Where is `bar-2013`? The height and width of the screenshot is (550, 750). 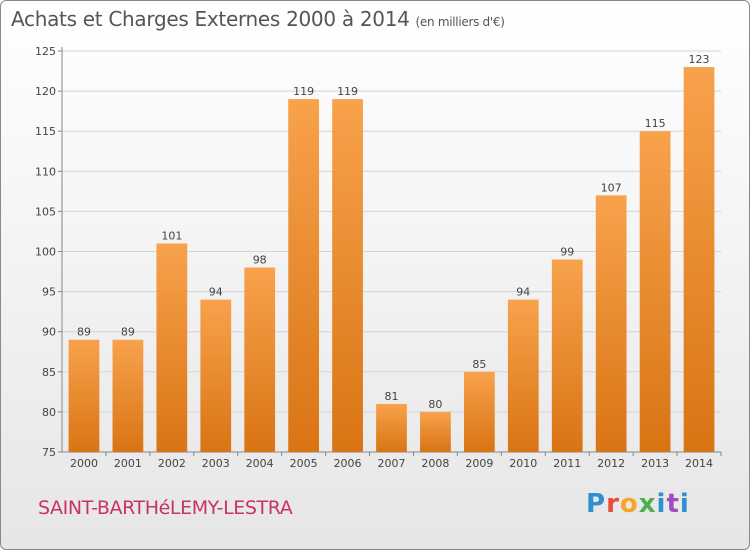 bar-2013 is located at coordinates (655, 291).